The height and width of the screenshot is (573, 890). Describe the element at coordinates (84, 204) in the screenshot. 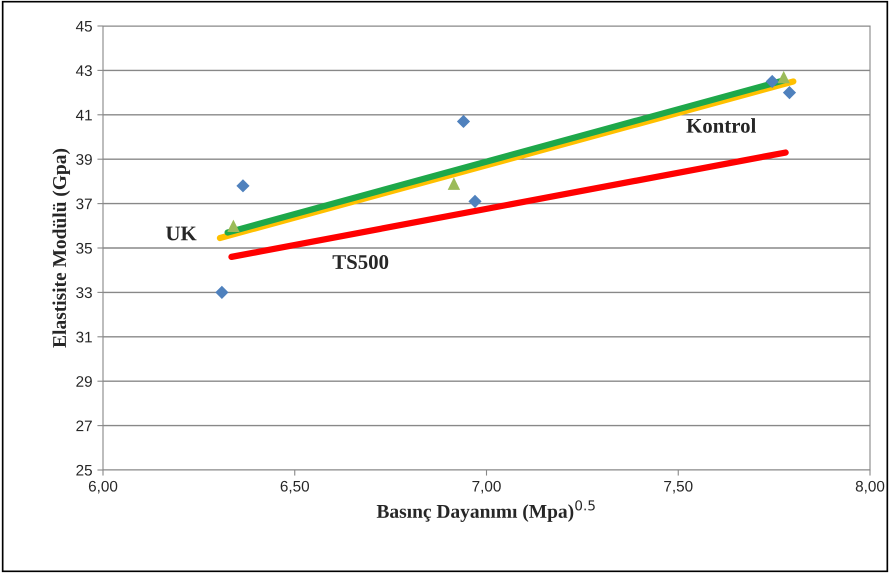

I see `y-tick-label: 37` at that location.